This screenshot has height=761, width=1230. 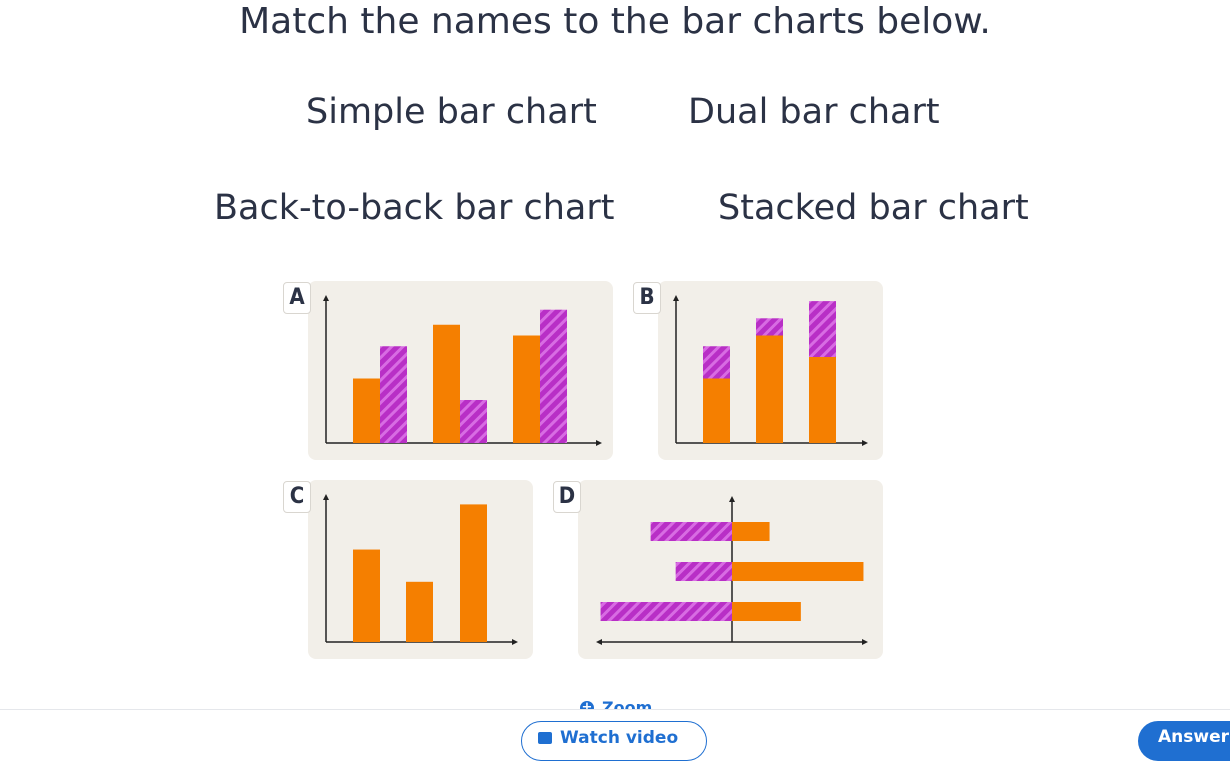 I want to click on x-axis-arrow-left, so click(x=599, y=642).